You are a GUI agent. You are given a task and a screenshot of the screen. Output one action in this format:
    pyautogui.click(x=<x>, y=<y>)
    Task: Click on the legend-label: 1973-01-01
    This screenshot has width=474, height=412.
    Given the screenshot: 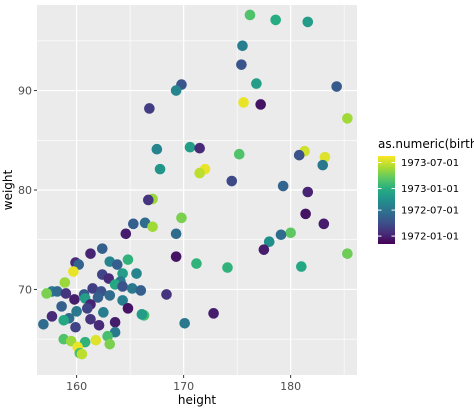 What is the action you would take?
    pyautogui.click(x=430, y=189)
    